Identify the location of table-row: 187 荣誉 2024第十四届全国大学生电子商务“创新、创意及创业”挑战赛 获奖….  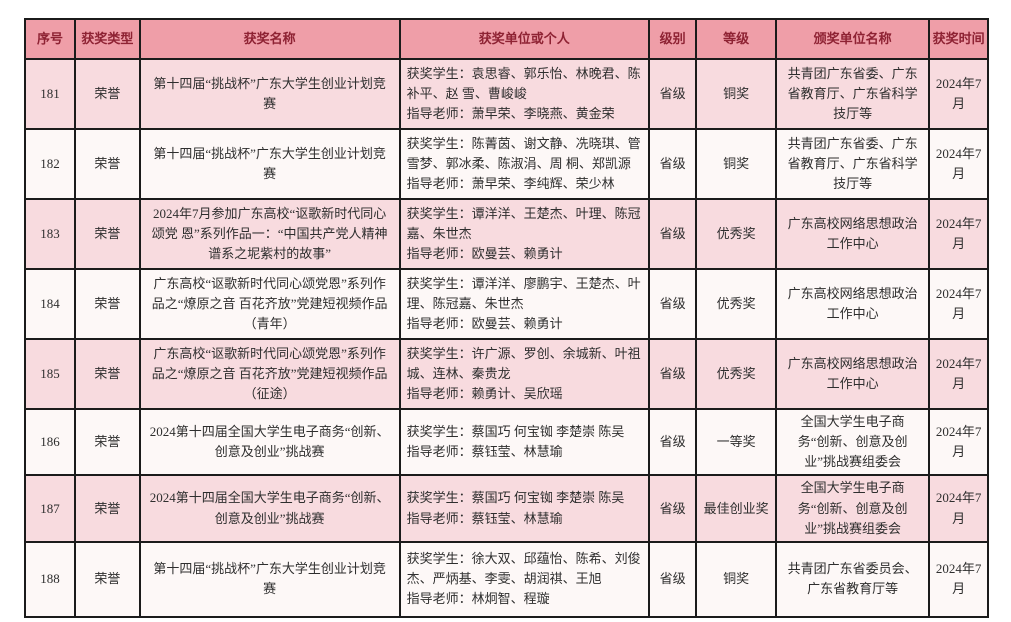
(506, 508).